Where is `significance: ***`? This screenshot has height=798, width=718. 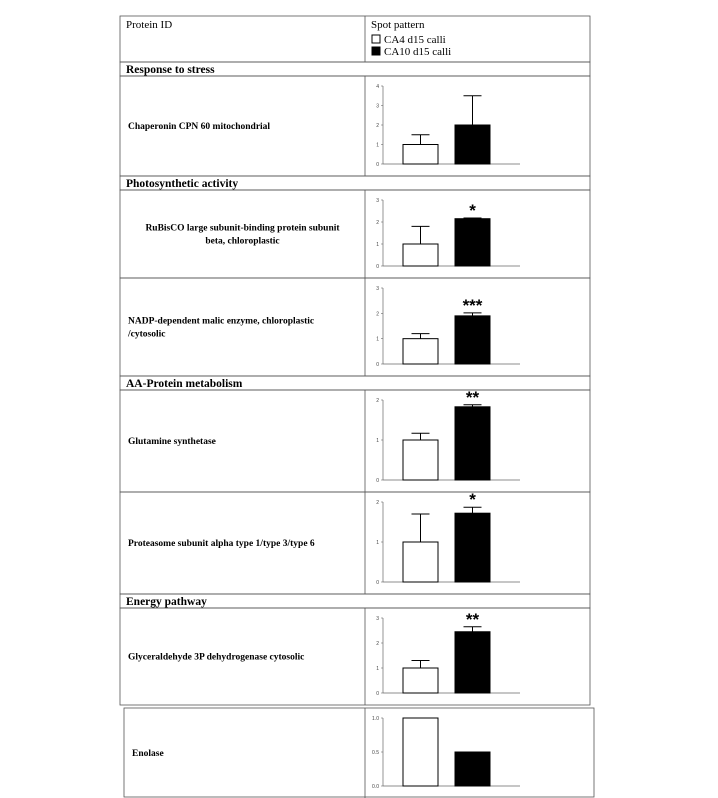 significance: *** is located at coordinates (473, 305).